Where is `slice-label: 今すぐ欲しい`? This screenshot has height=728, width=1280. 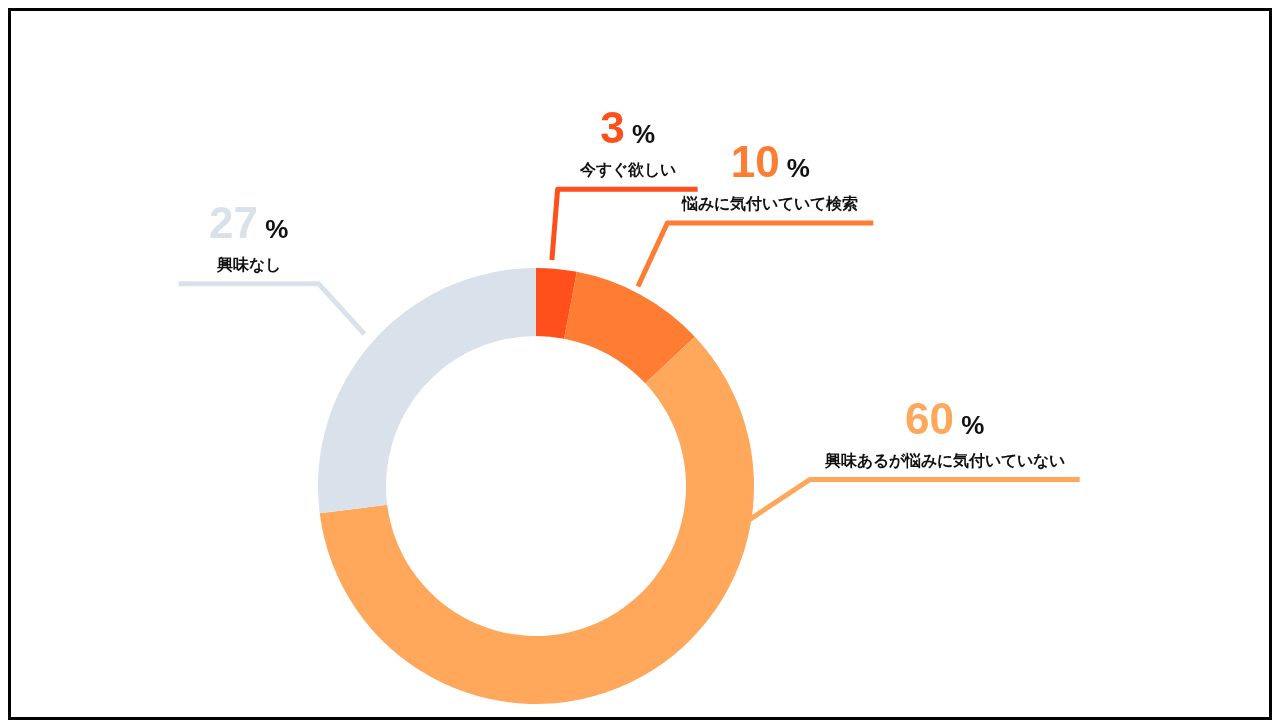
slice-label: 今すぐ欲しい is located at coordinates (627, 170).